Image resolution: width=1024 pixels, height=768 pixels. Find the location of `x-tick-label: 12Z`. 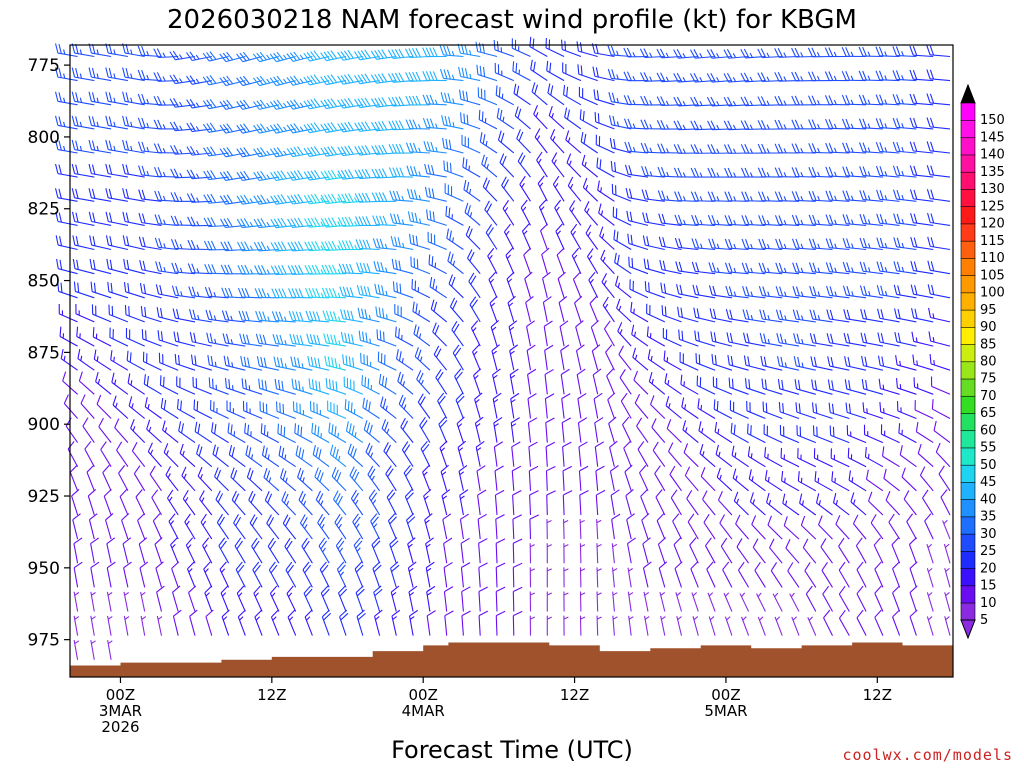

x-tick-label: 12Z is located at coordinates (271, 695).